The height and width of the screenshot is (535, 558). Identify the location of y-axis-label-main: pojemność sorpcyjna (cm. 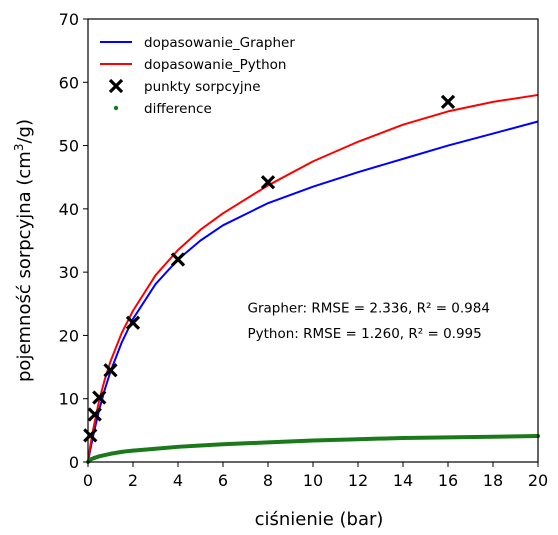
(24, 266).